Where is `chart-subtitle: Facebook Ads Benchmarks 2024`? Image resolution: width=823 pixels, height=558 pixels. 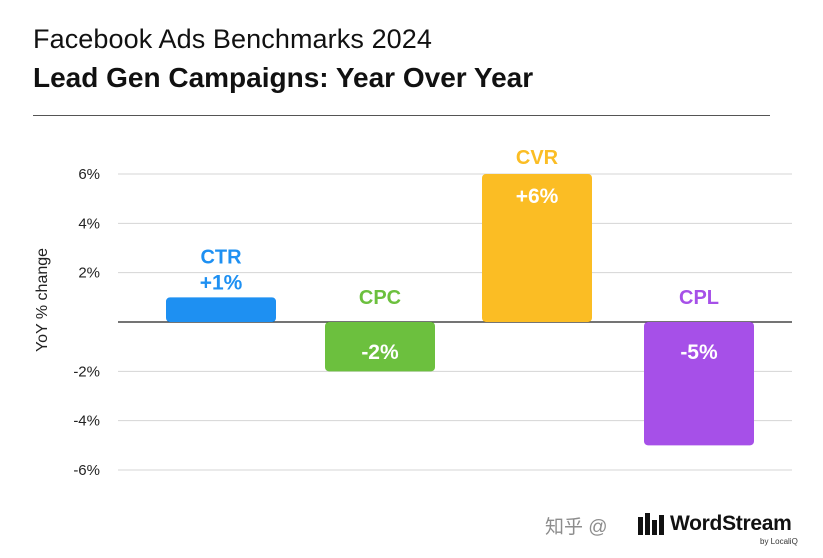 chart-subtitle: Facebook Ads Benchmarks 2024 is located at coordinates (233, 39).